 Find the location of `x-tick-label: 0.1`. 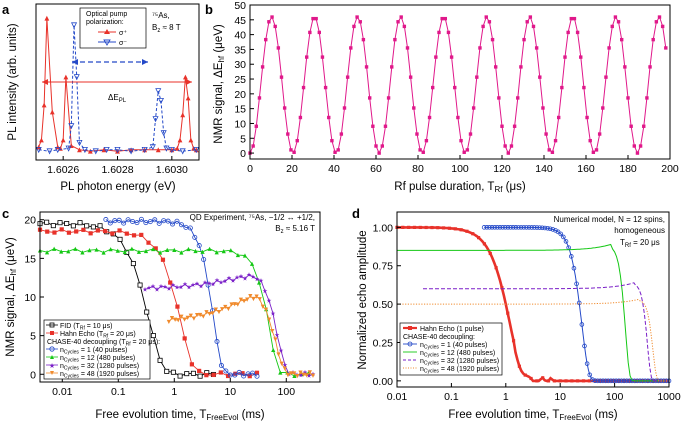

x-tick-label: 0.1 is located at coordinates (118, 392).